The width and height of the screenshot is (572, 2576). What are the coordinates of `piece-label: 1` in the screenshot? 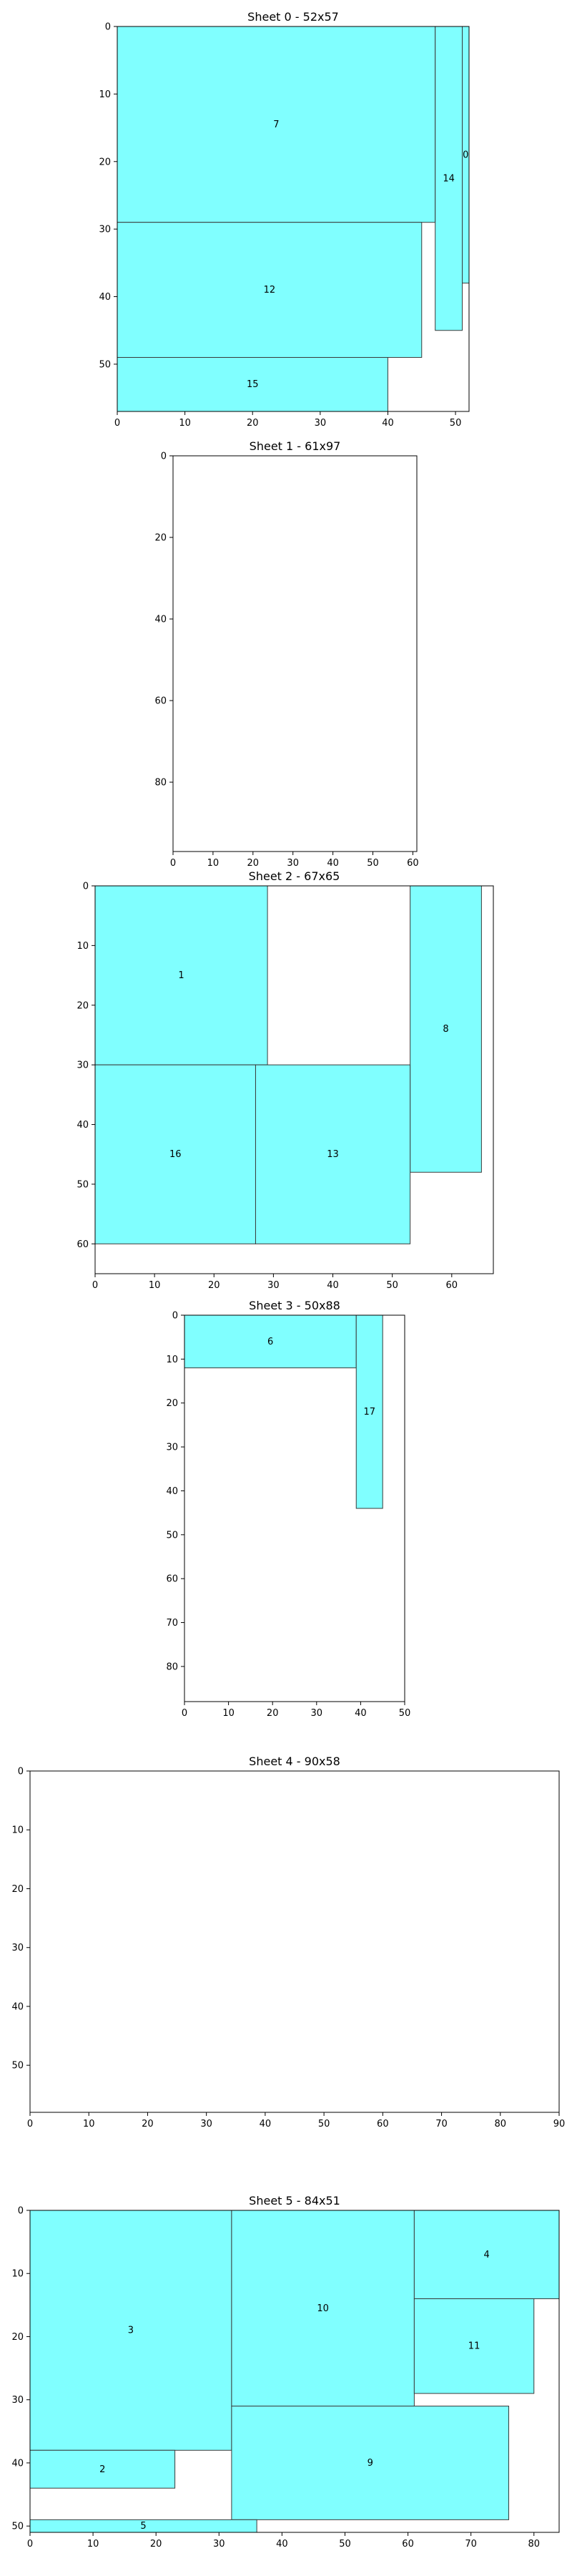 It's located at (181, 975).